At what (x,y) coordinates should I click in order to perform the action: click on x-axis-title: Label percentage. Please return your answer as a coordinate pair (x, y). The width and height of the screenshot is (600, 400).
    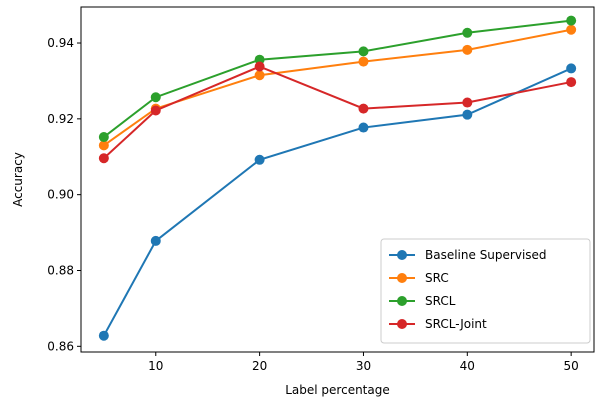
    Looking at the image, I should click on (337, 390).